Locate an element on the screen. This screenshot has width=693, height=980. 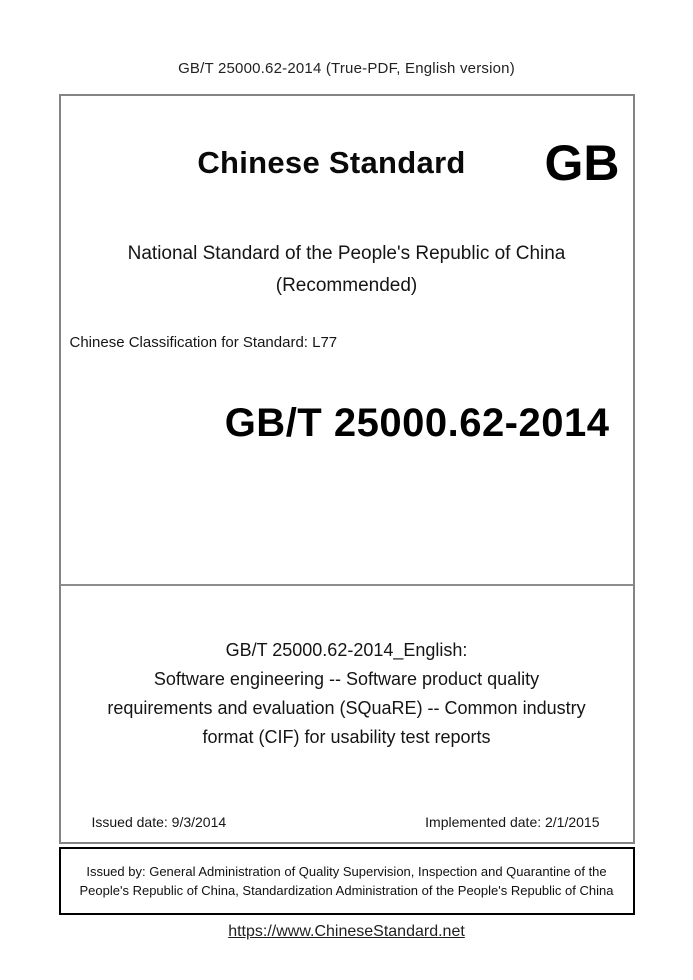
gb-logo: GB is located at coordinates (582, 163).